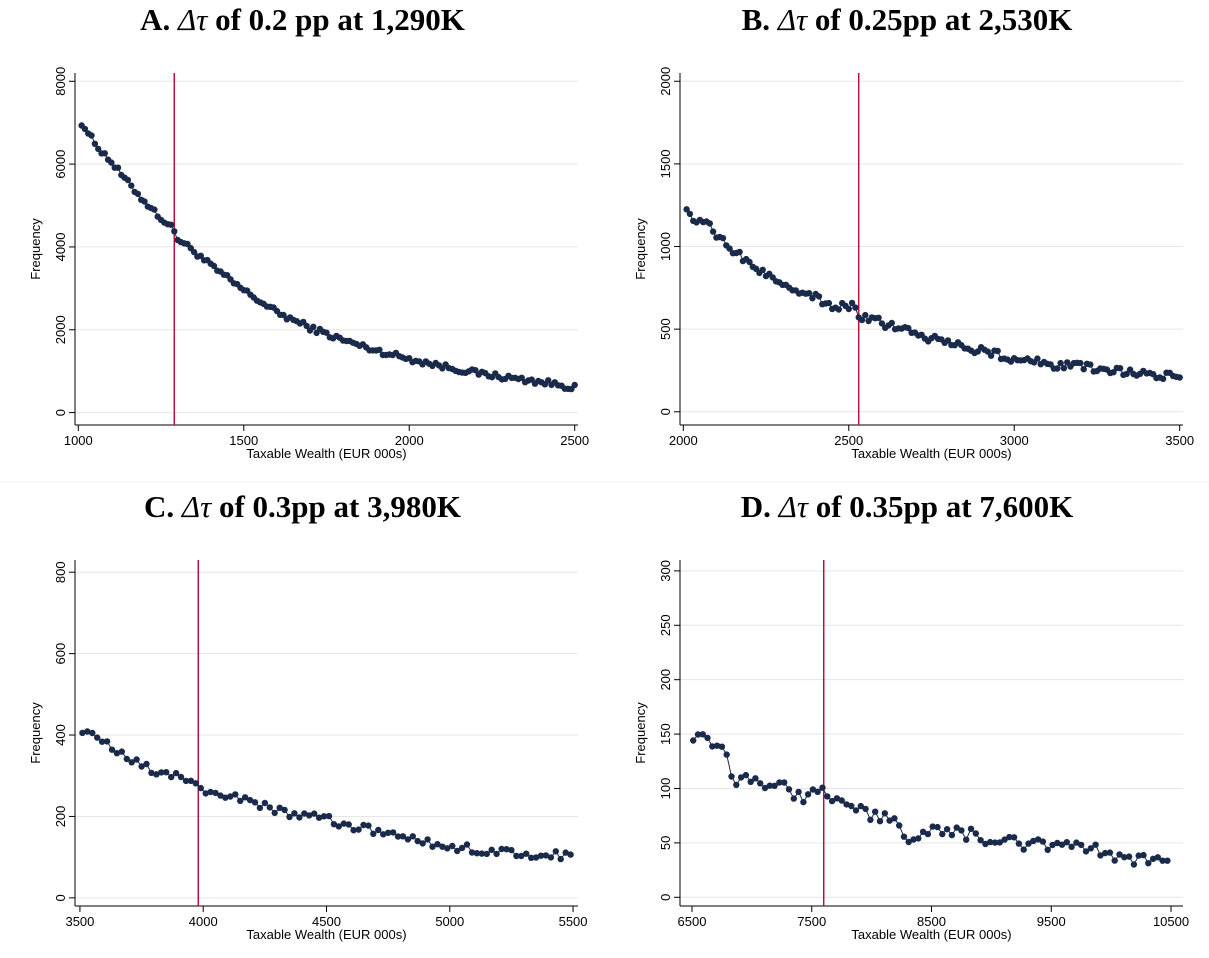 The height and width of the screenshot is (958, 1209). I want to click on y-tick-label: 200, so click(60, 817).